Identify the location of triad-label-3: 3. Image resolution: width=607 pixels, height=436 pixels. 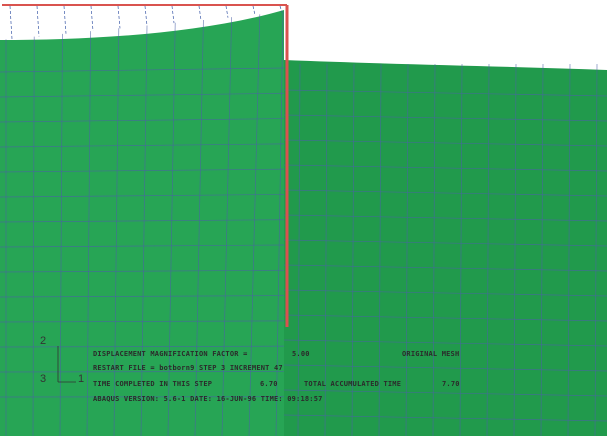
(43, 379).